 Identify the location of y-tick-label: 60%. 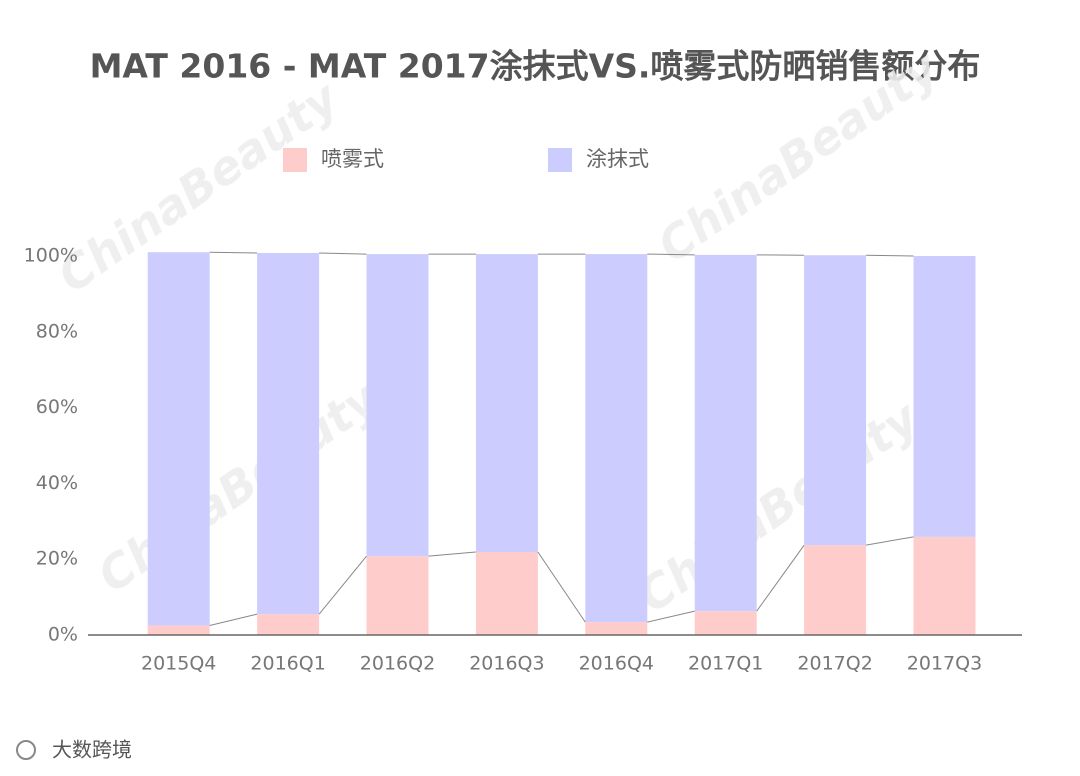
(57, 407).